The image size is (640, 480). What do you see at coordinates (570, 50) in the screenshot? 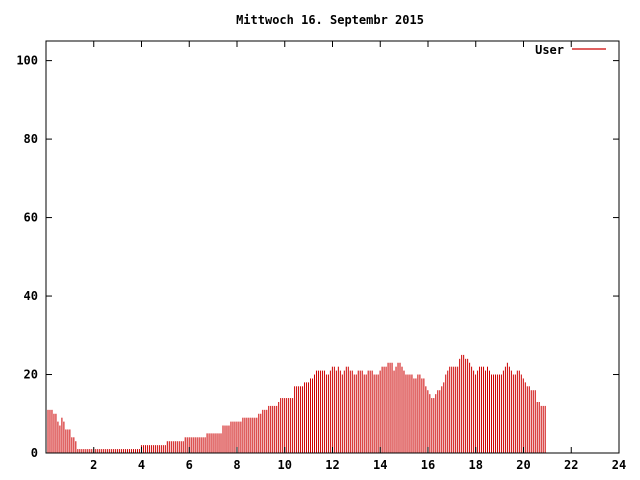
I see `legend: User` at bounding box center [570, 50].